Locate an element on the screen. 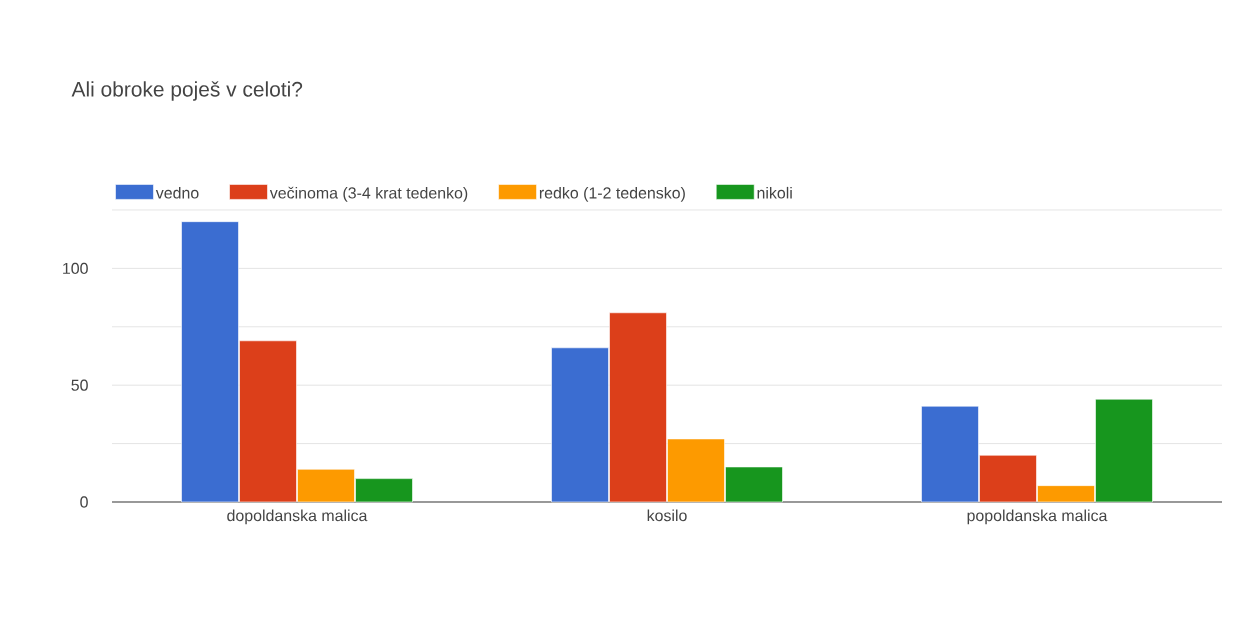 This screenshot has width=1250, height=639. legend-label: vedno is located at coordinates (177, 192).